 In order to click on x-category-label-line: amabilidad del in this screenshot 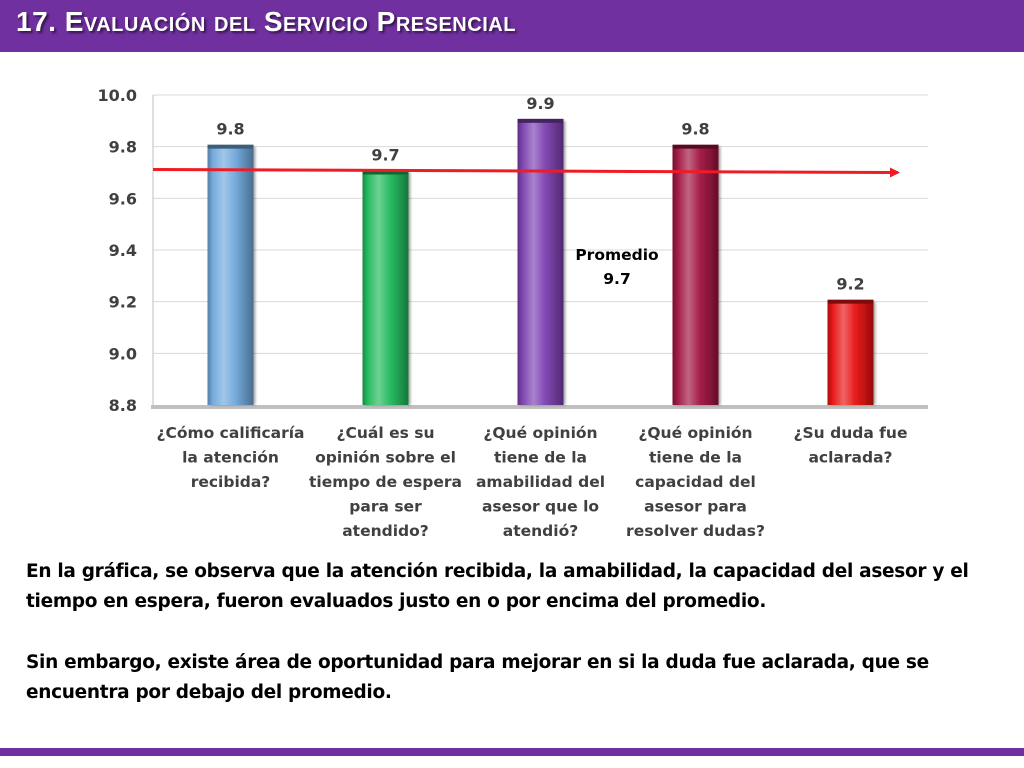, I will do `click(540, 482)`.